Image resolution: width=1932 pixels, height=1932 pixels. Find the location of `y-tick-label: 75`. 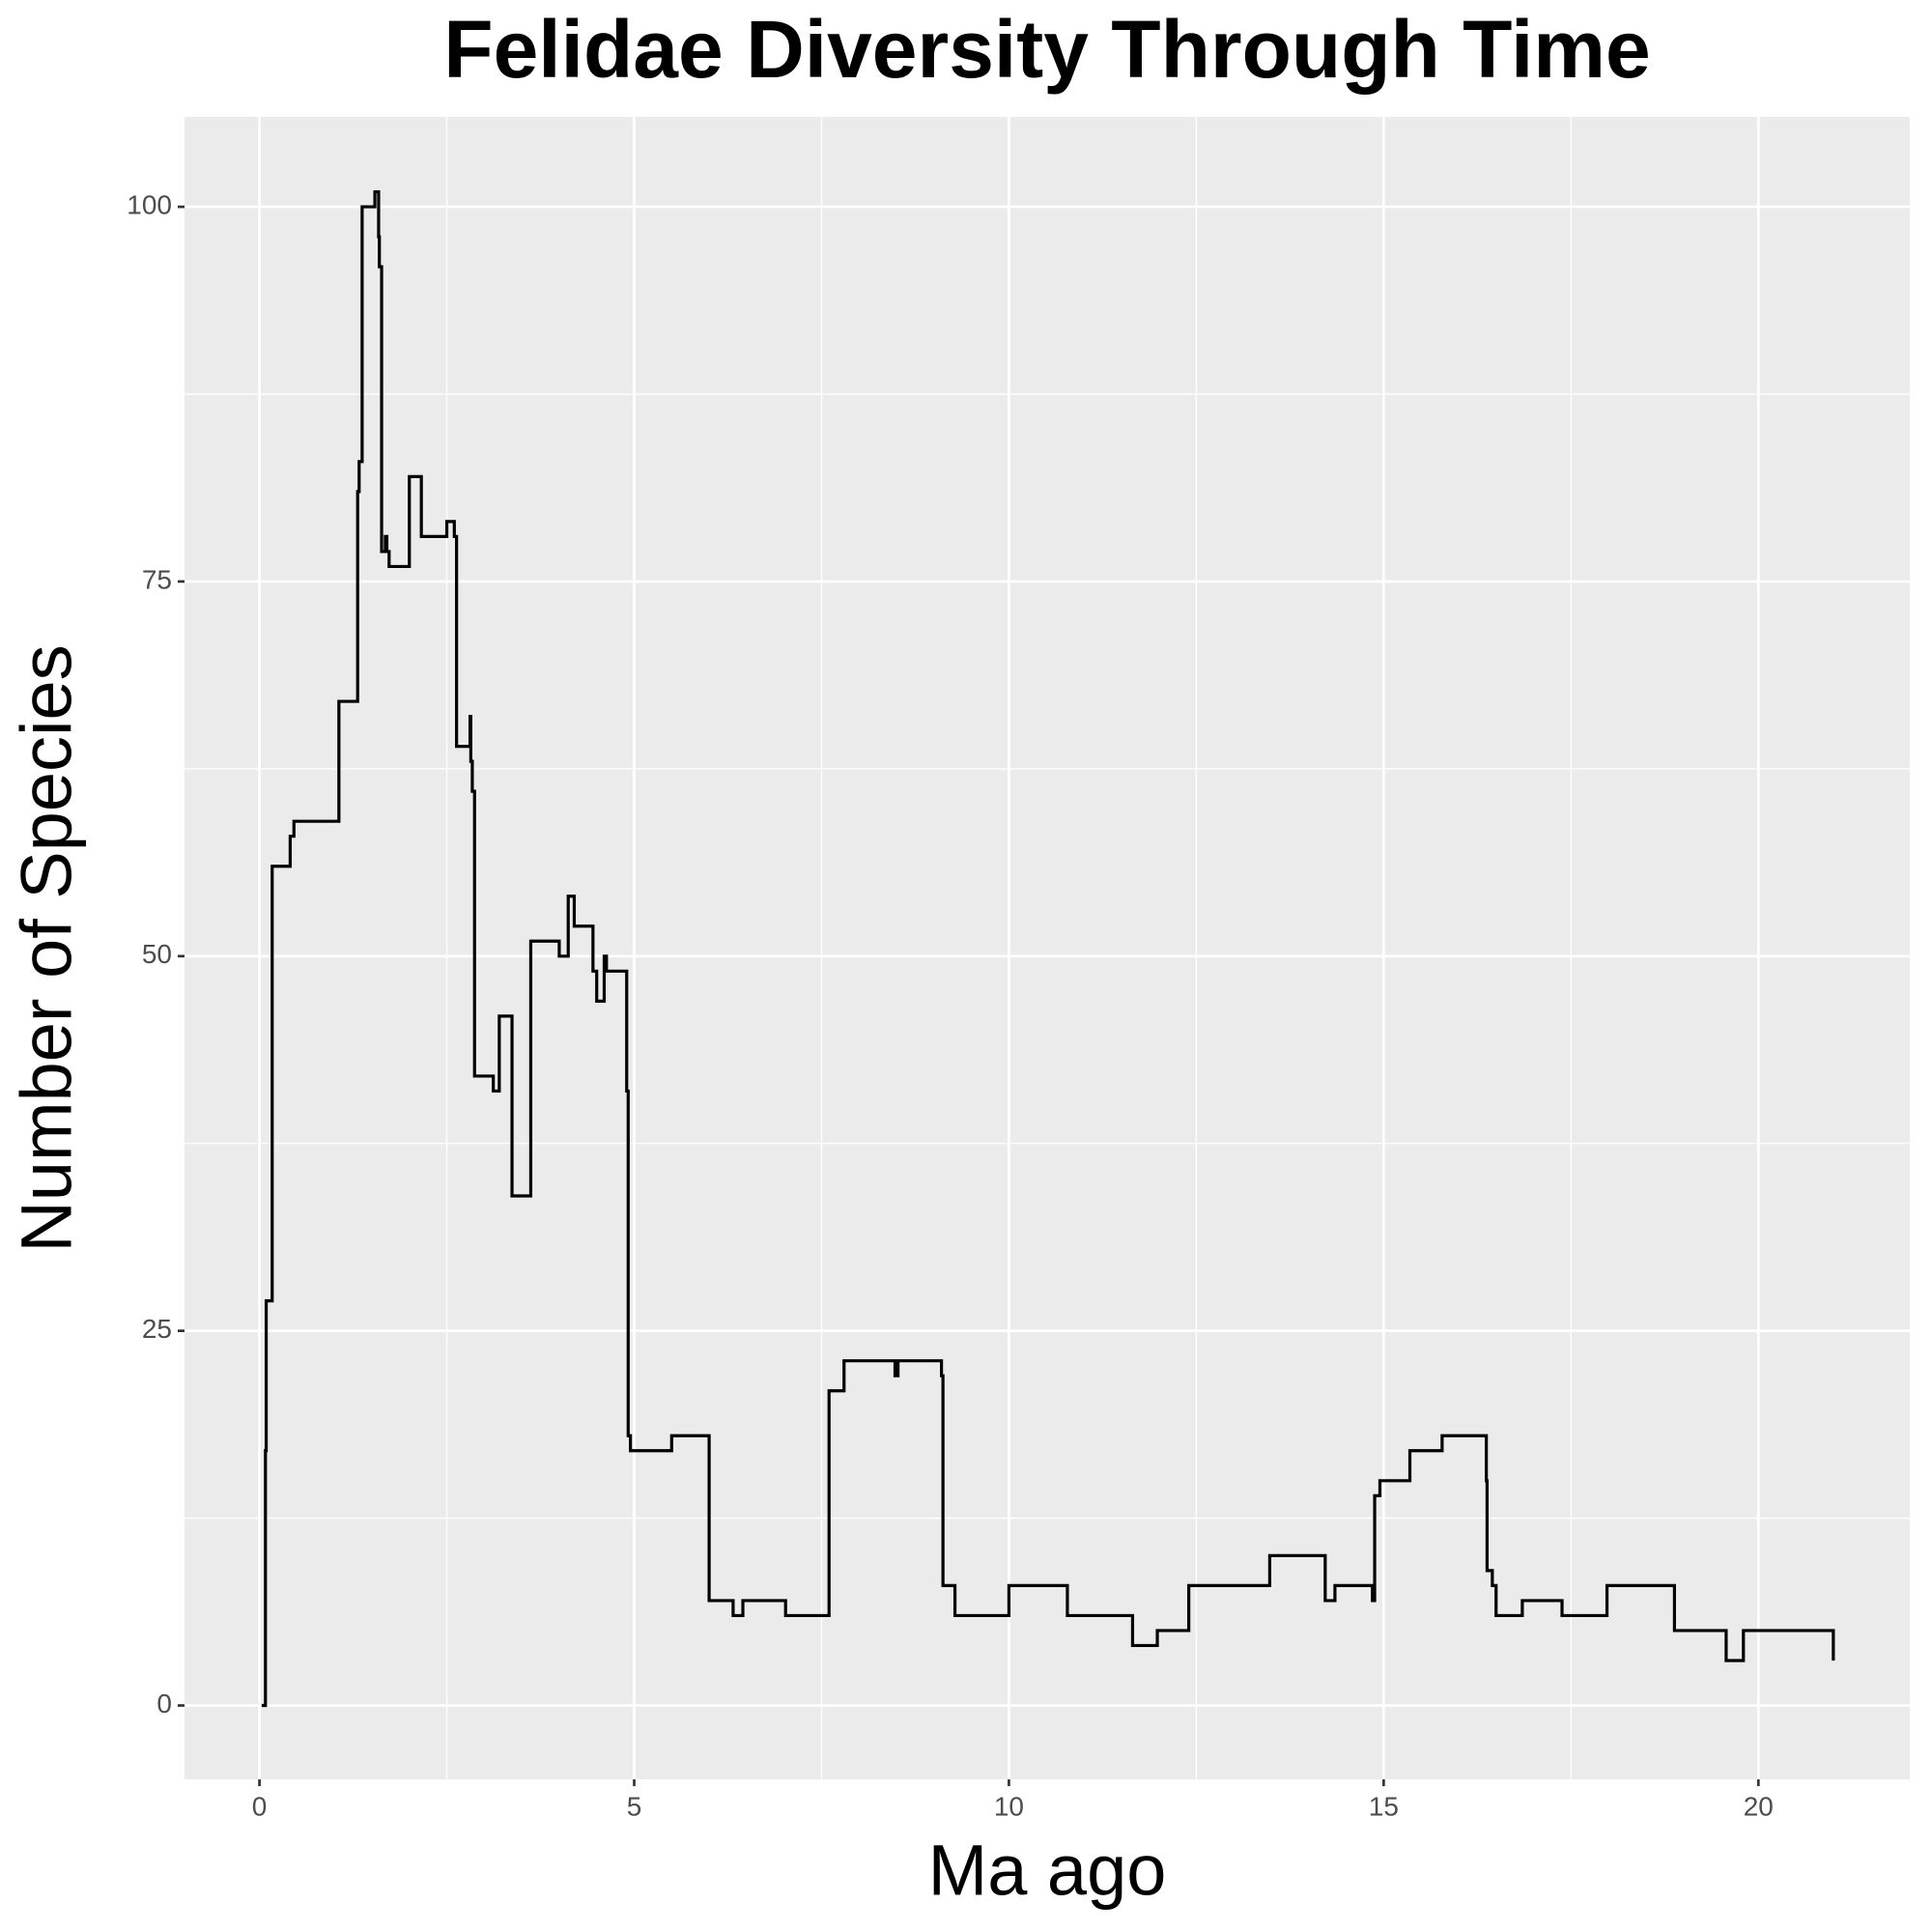

y-tick-label: 75 is located at coordinates (157, 579).